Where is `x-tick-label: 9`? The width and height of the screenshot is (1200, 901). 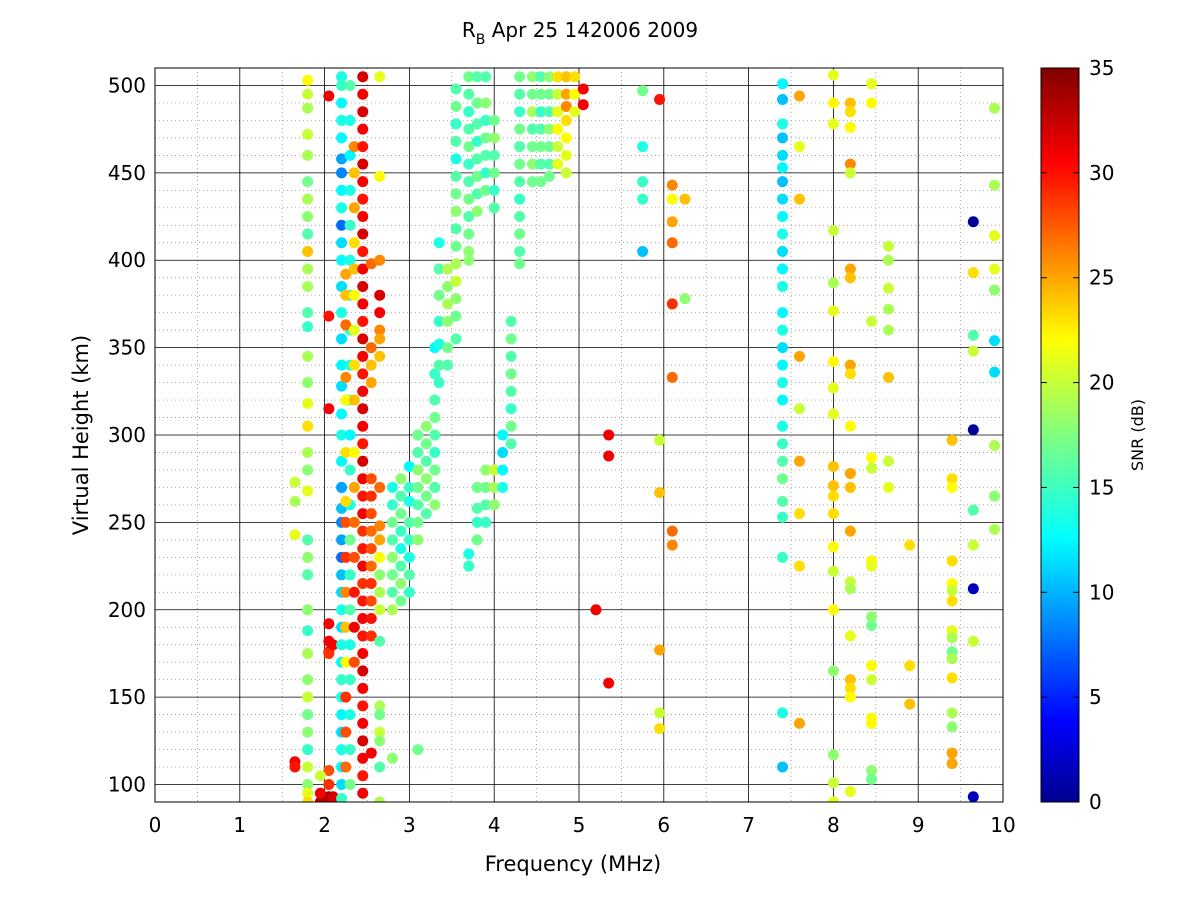 x-tick-label: 9 is located at coordinates (918, 825).